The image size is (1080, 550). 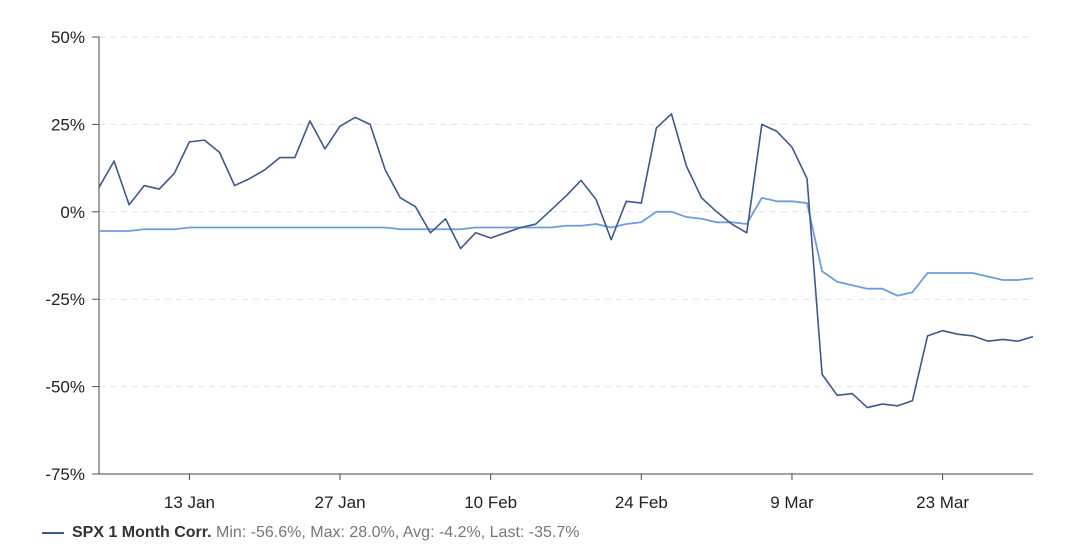 I want to click on y-tick-label: -50%, so click(x=65, y=387).